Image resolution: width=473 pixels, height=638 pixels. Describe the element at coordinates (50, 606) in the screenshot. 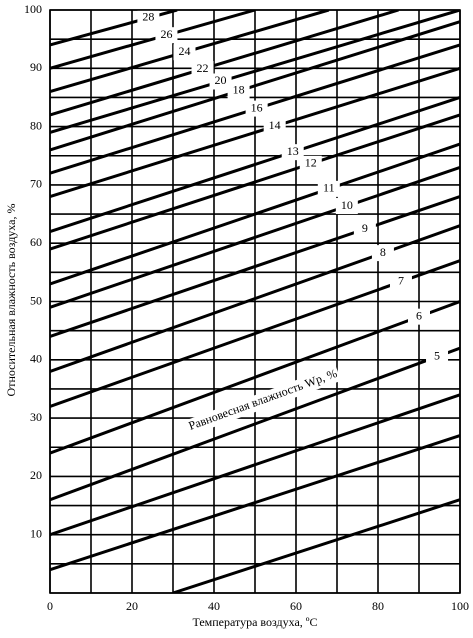

I see `x-tick-label: 0` at that location.